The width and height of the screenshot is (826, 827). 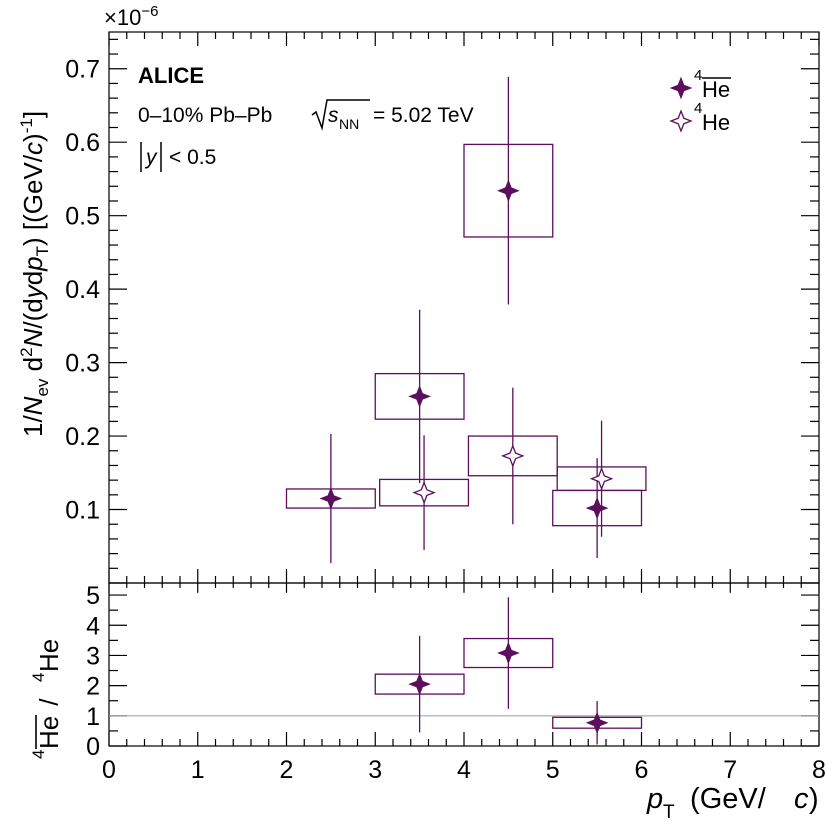 I want to click on legend-open-star-icon, so click(x=681, y=121).